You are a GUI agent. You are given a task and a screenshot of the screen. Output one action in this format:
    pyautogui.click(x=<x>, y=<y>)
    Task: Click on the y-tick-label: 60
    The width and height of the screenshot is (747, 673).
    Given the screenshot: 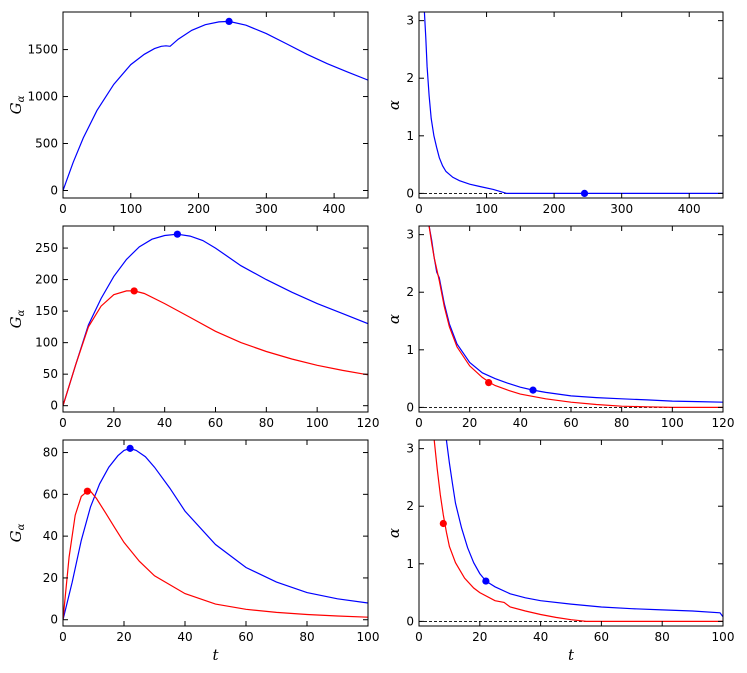 What is the action you would take?
    pyautogui.click(x=50, y=494)
    